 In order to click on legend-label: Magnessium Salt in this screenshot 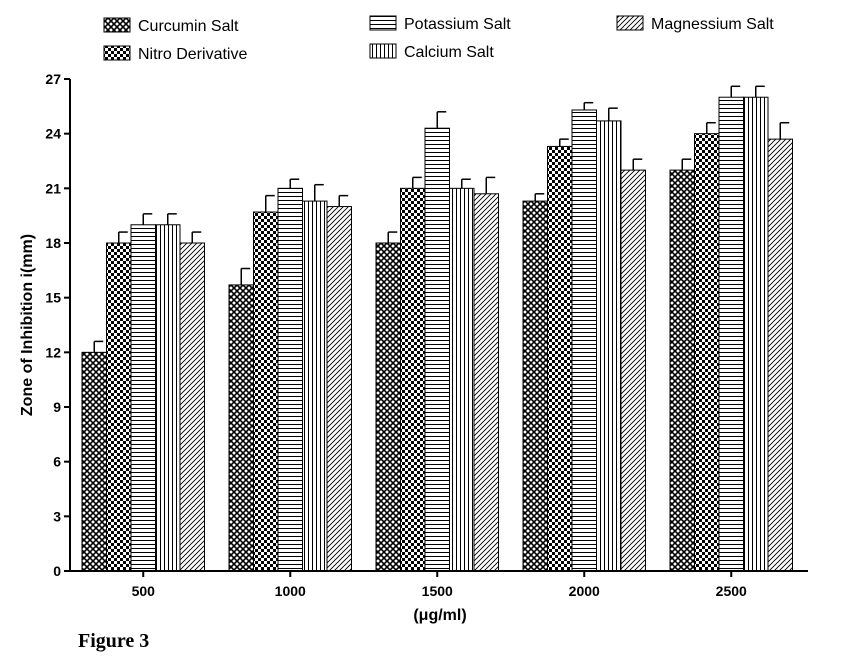, I will do `click(712, 24)`.